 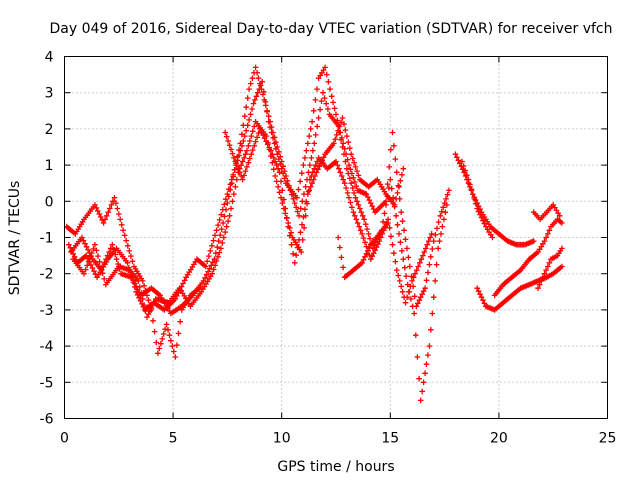 What do you see at coordinates (390, 439) in the screenshot?
I see `x-tick-label: 15` at bounding box center [390, 439].